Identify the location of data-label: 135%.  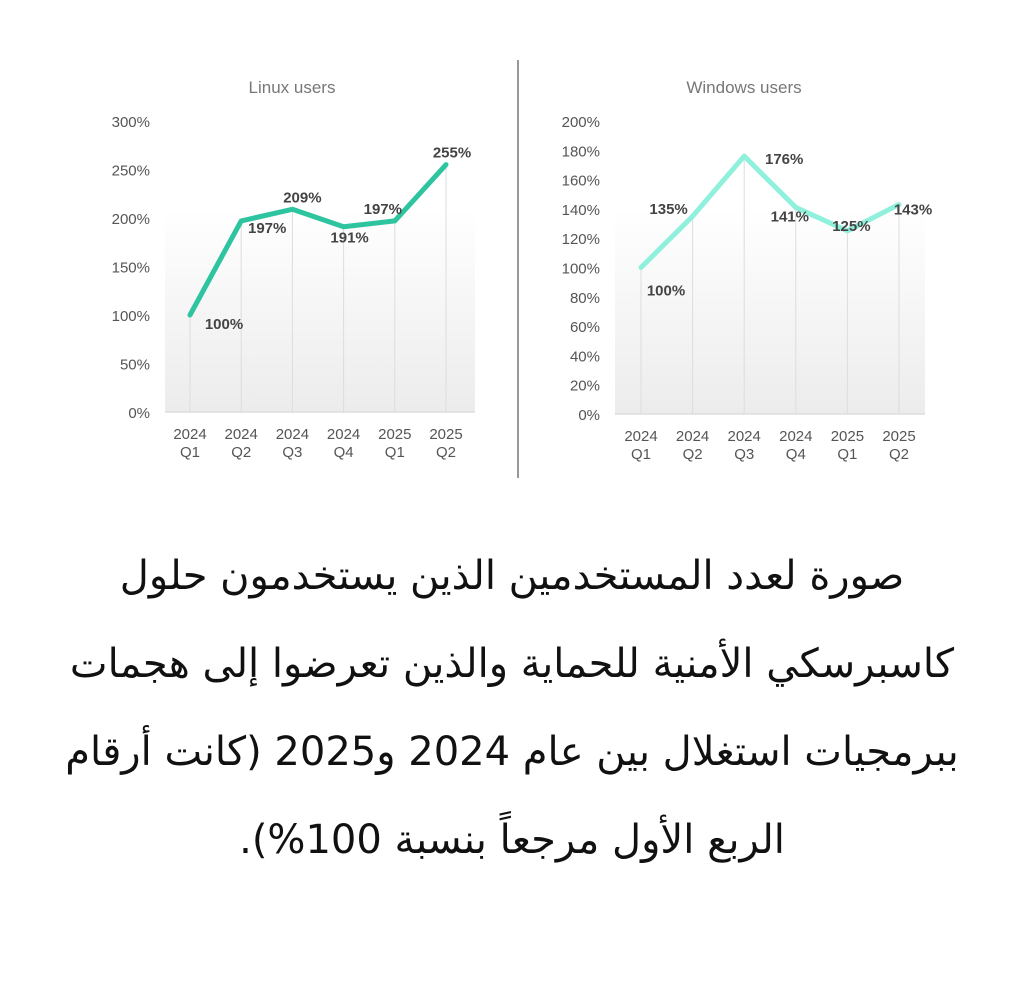
(668, 209).